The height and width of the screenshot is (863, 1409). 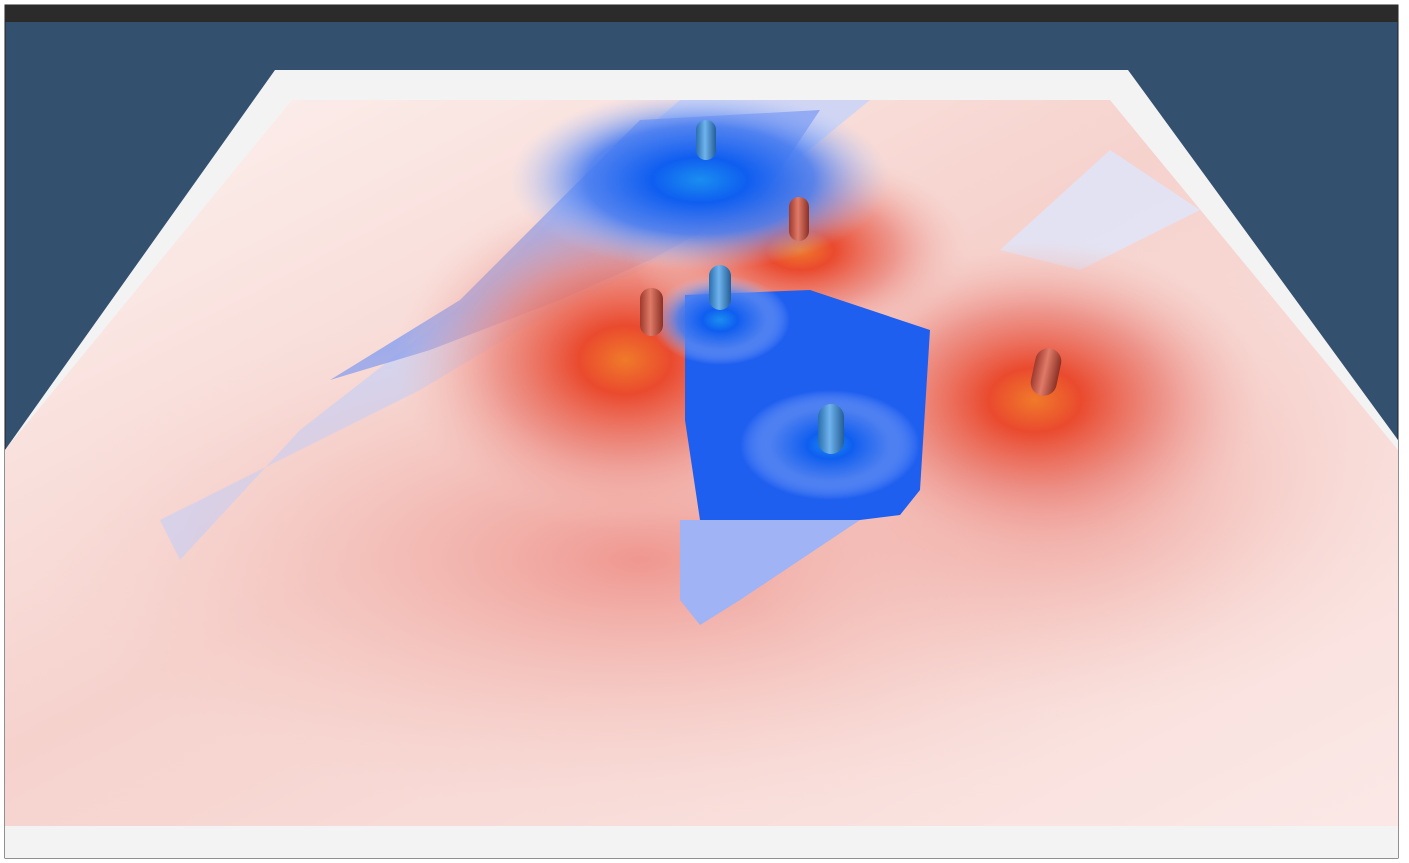 What do you see at coordinates (851, 287) in the screenshot?
I see `units` at bounding box center [851, 287].